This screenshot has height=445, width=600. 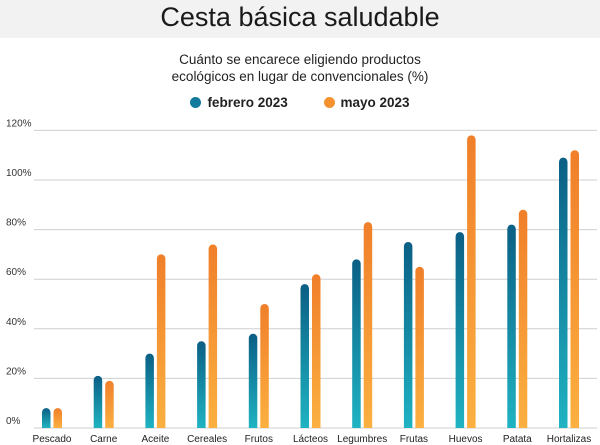 What do you see at coordinates (300, 59) in the screenshot?
I see `subtitle-line-1: Cuánto se encarece eligiendo productos` at bounding box center [300, 59].